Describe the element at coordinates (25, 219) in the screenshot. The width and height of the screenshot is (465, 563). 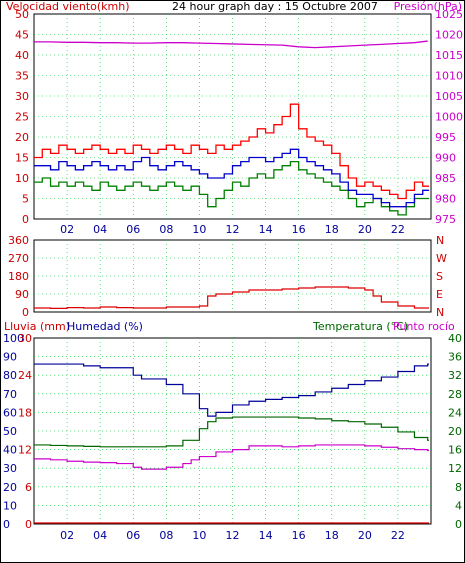
I see `wind-tick-label: 0` at that location.